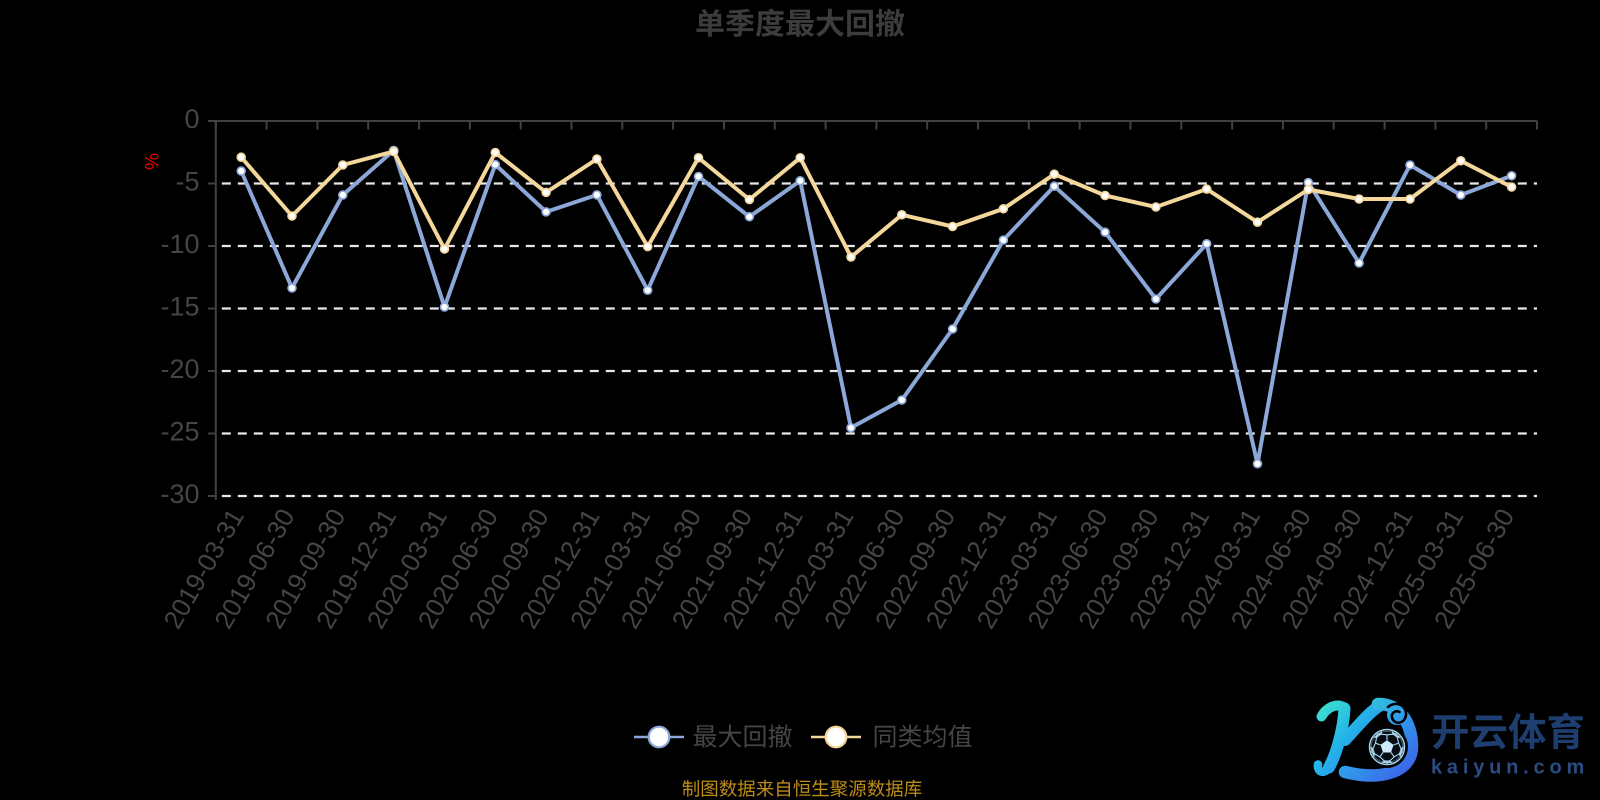 This screenshot has width=1600, height=800. Describe the element at coordinates (179, 369) in the screenshot. I see `svg-text: -20` at that location.